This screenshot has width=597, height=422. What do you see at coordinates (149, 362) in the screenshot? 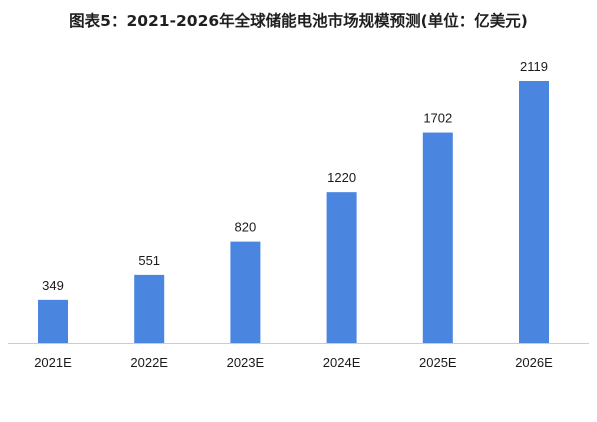
I see `x-tick-label-2022E: 2022E` at bounding box center [149, 362].